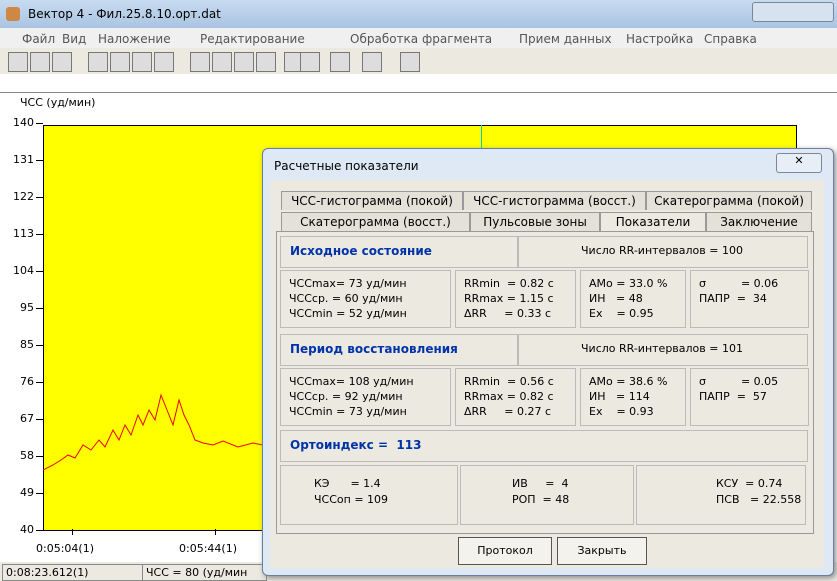 The width and height of the screenshot is (837, 581). Describe the element at coordinates (74, 39) in the screenshot. I see `menu-item: Вид` at that location.